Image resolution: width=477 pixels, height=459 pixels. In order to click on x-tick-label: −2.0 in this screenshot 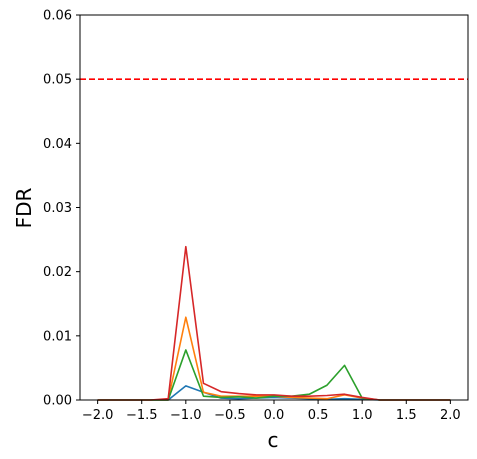, I will do `click(98, 415)`.